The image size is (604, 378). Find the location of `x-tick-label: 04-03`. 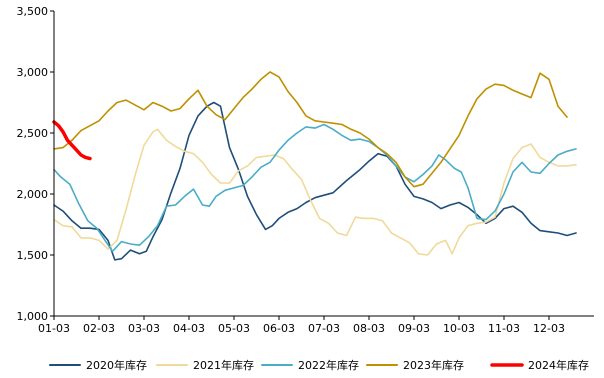

x-tick-label: 04-03 is located at coordinates (189, 328).